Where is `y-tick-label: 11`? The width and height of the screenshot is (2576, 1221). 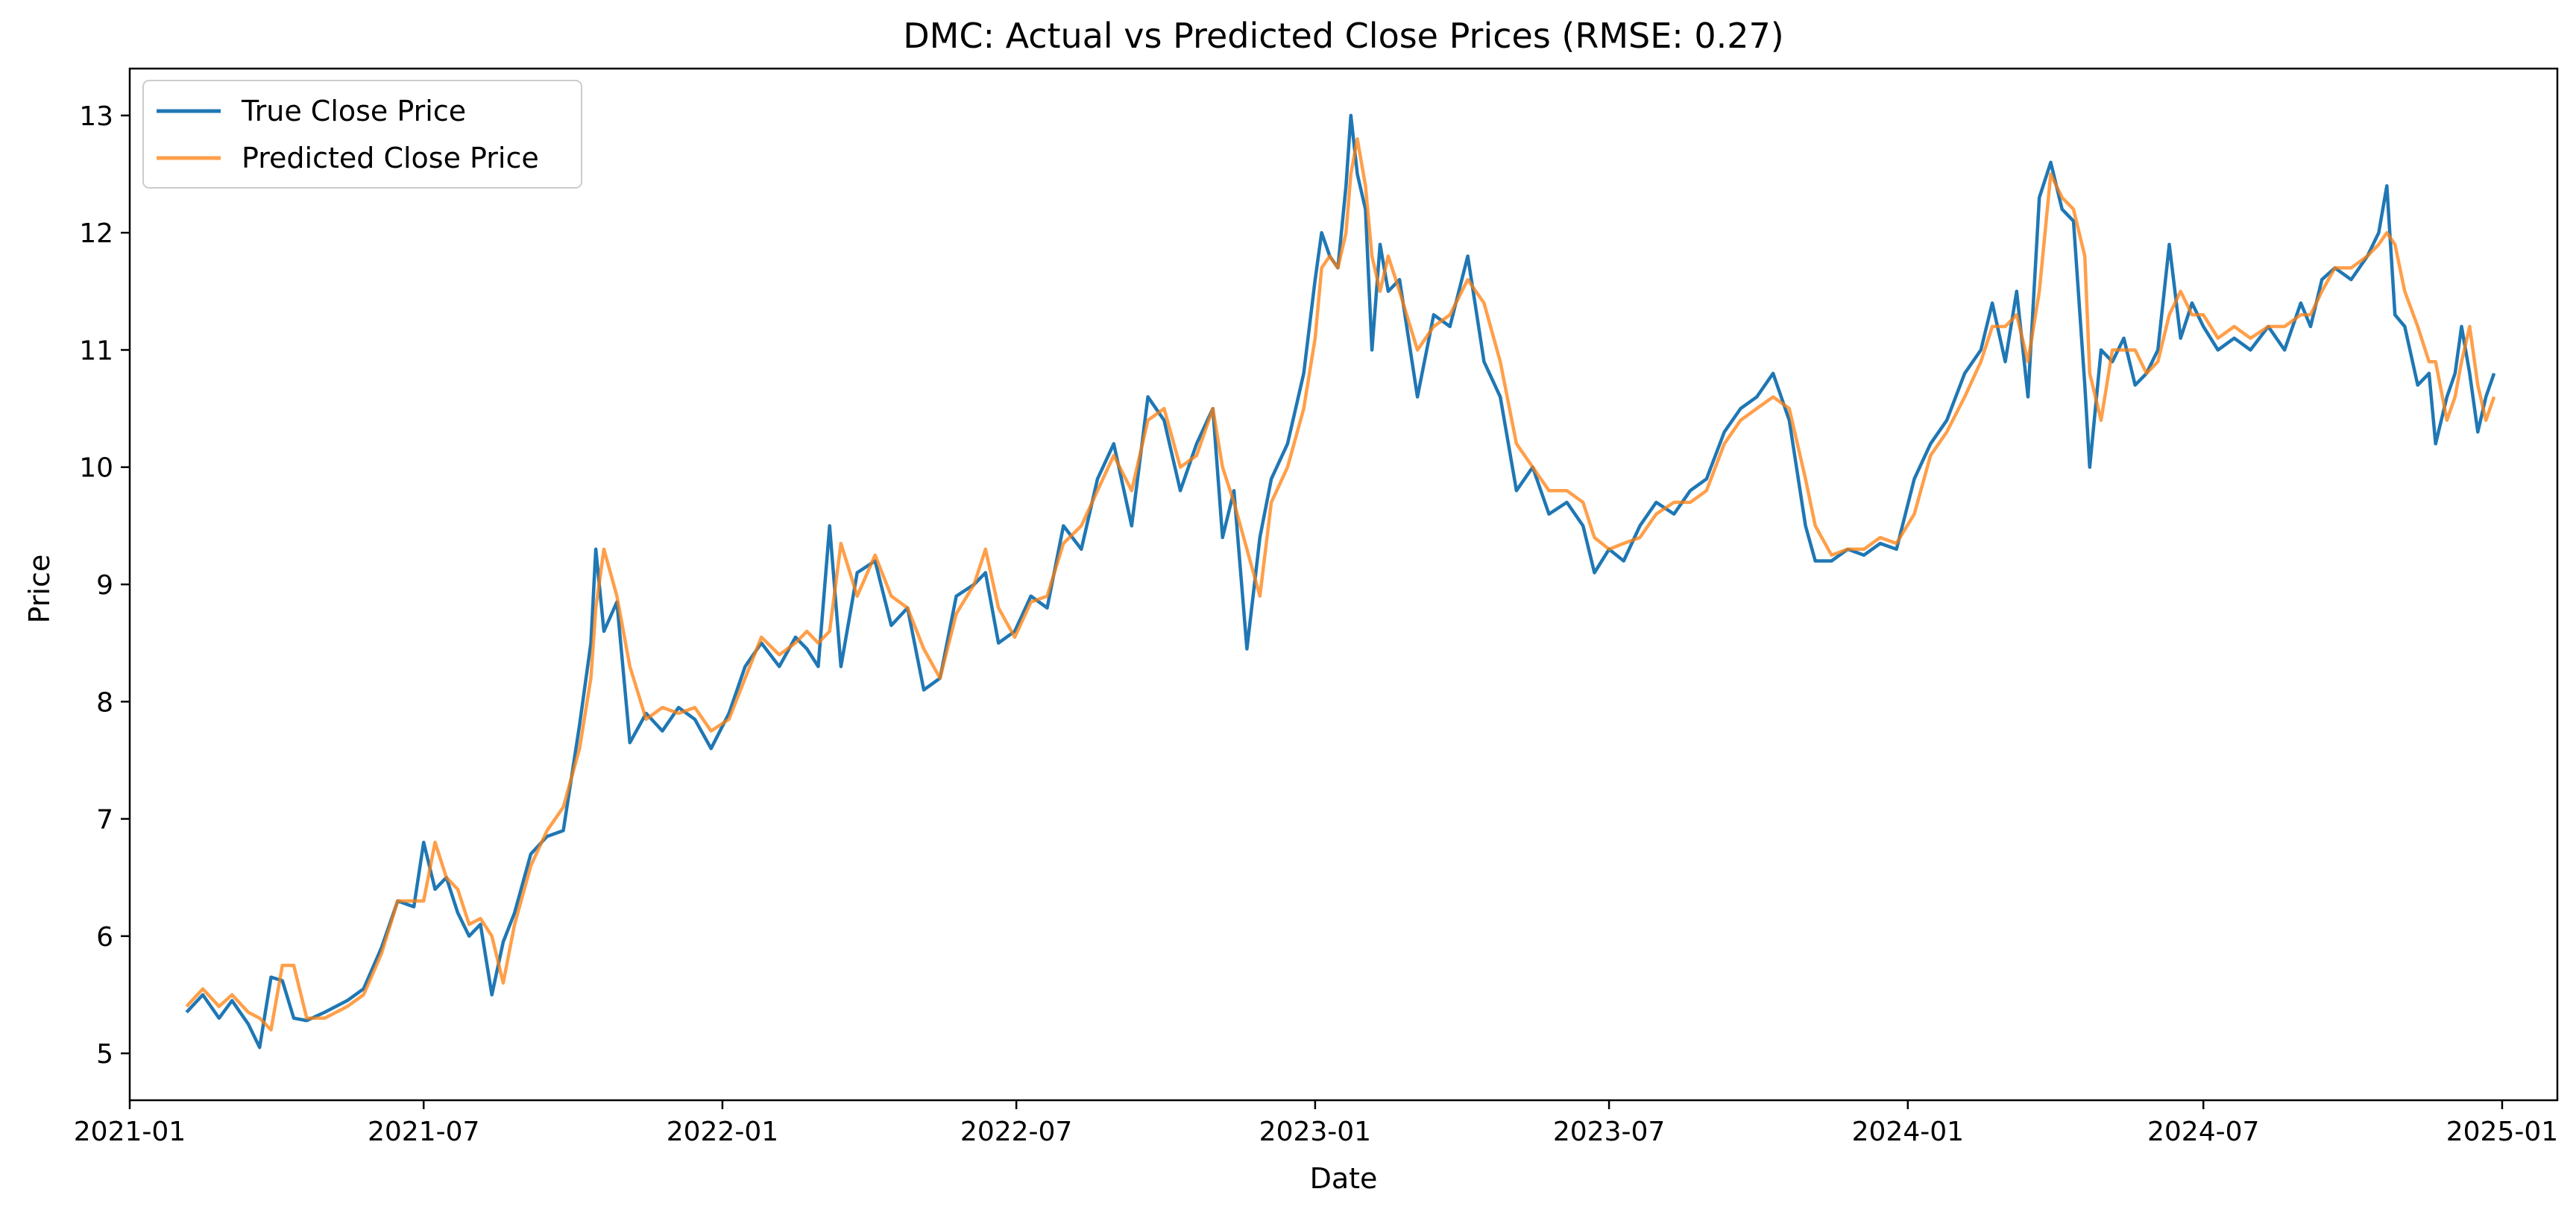 y-tick-label: 11 is located at coordinates (96, 351).